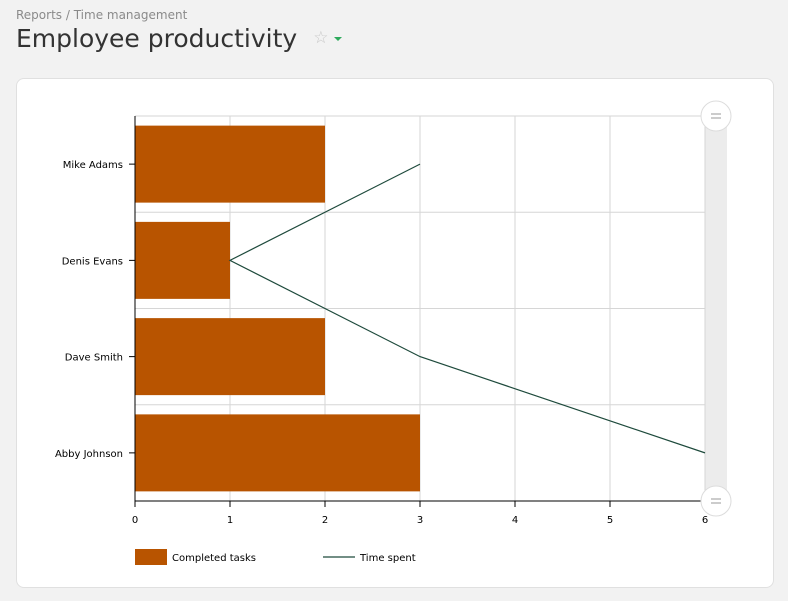 This screenshot has height=601, width=788. I want to click on bar-mike-adams, so click(230, 164).